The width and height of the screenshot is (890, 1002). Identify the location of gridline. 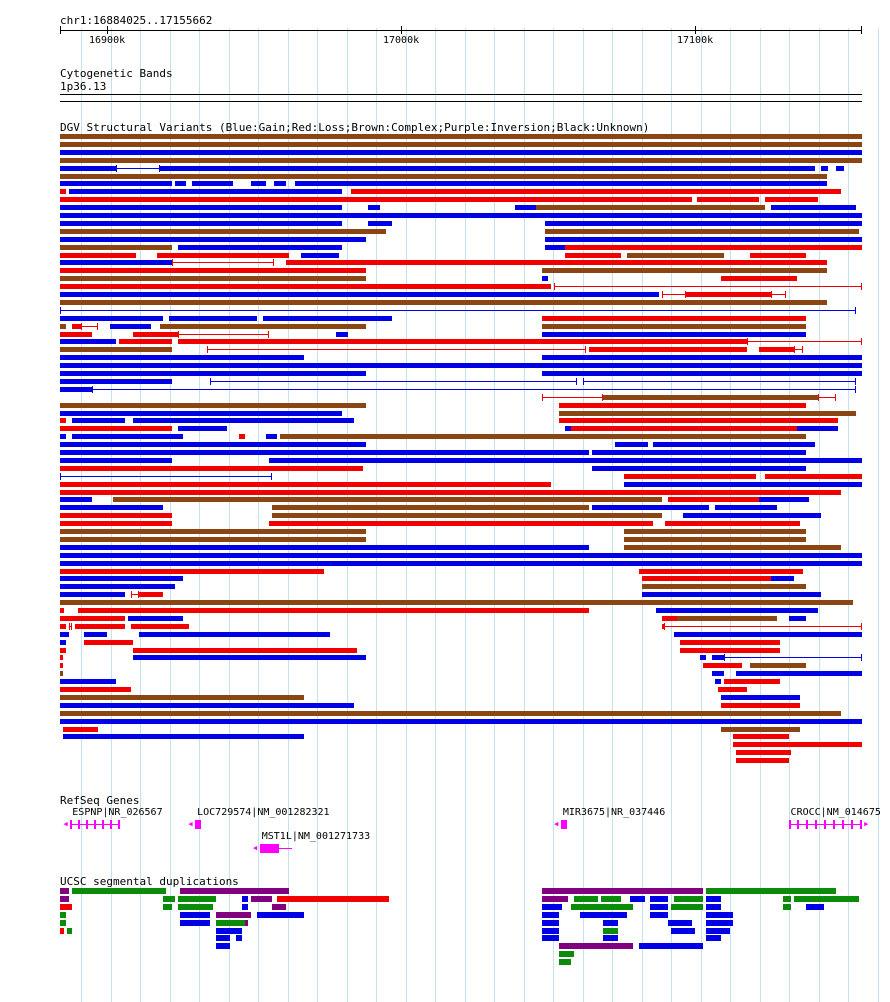
(199, 515).